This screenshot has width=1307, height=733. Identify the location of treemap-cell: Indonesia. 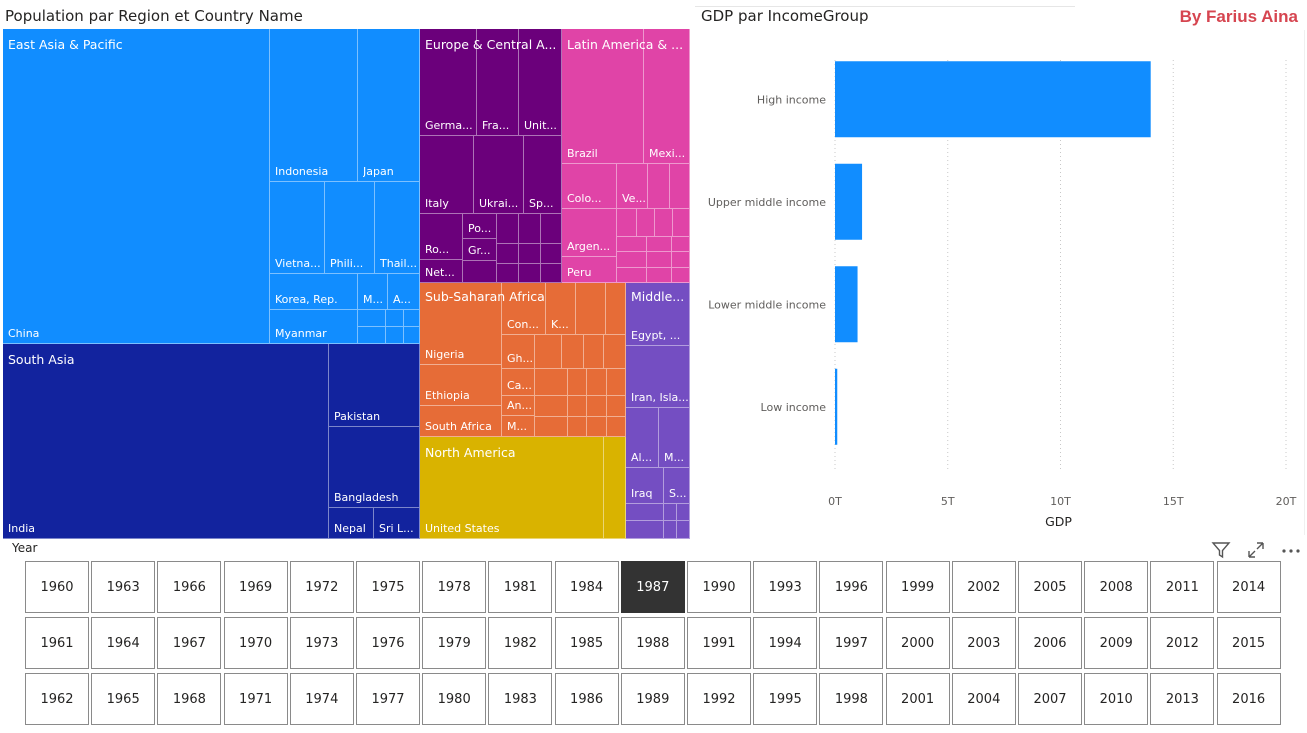
(314, 105).